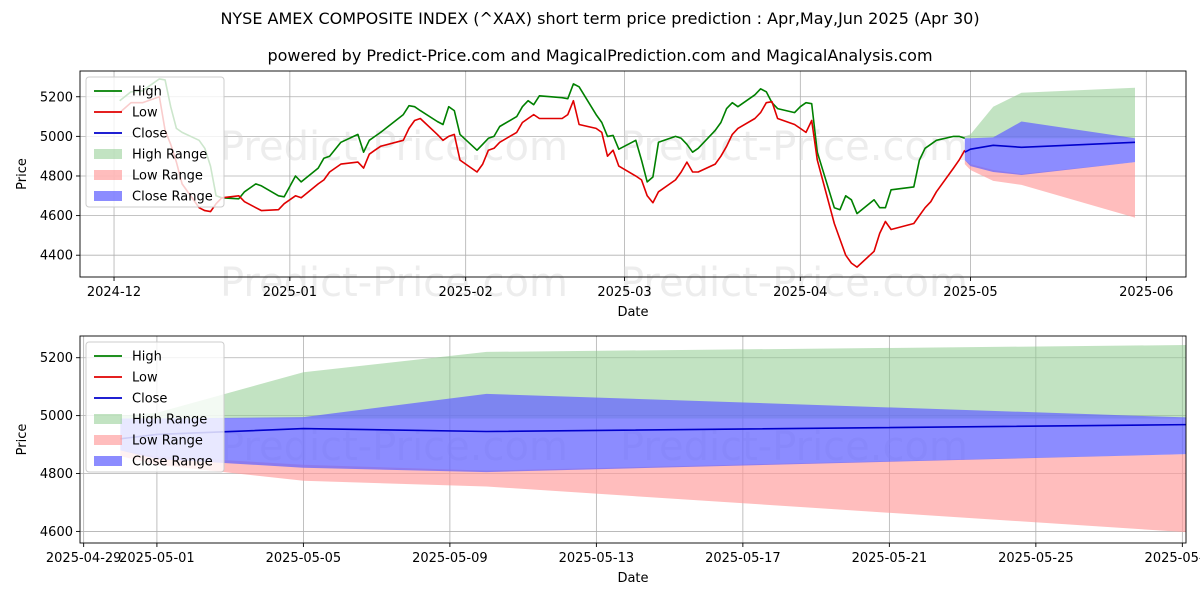 The width and height of the screenshot is (1200, 600). What do you see at coordinates (157, 558) in the screenshot?
I see `x-tick-label: 2025-05-01` at bounding box center [157, 558].